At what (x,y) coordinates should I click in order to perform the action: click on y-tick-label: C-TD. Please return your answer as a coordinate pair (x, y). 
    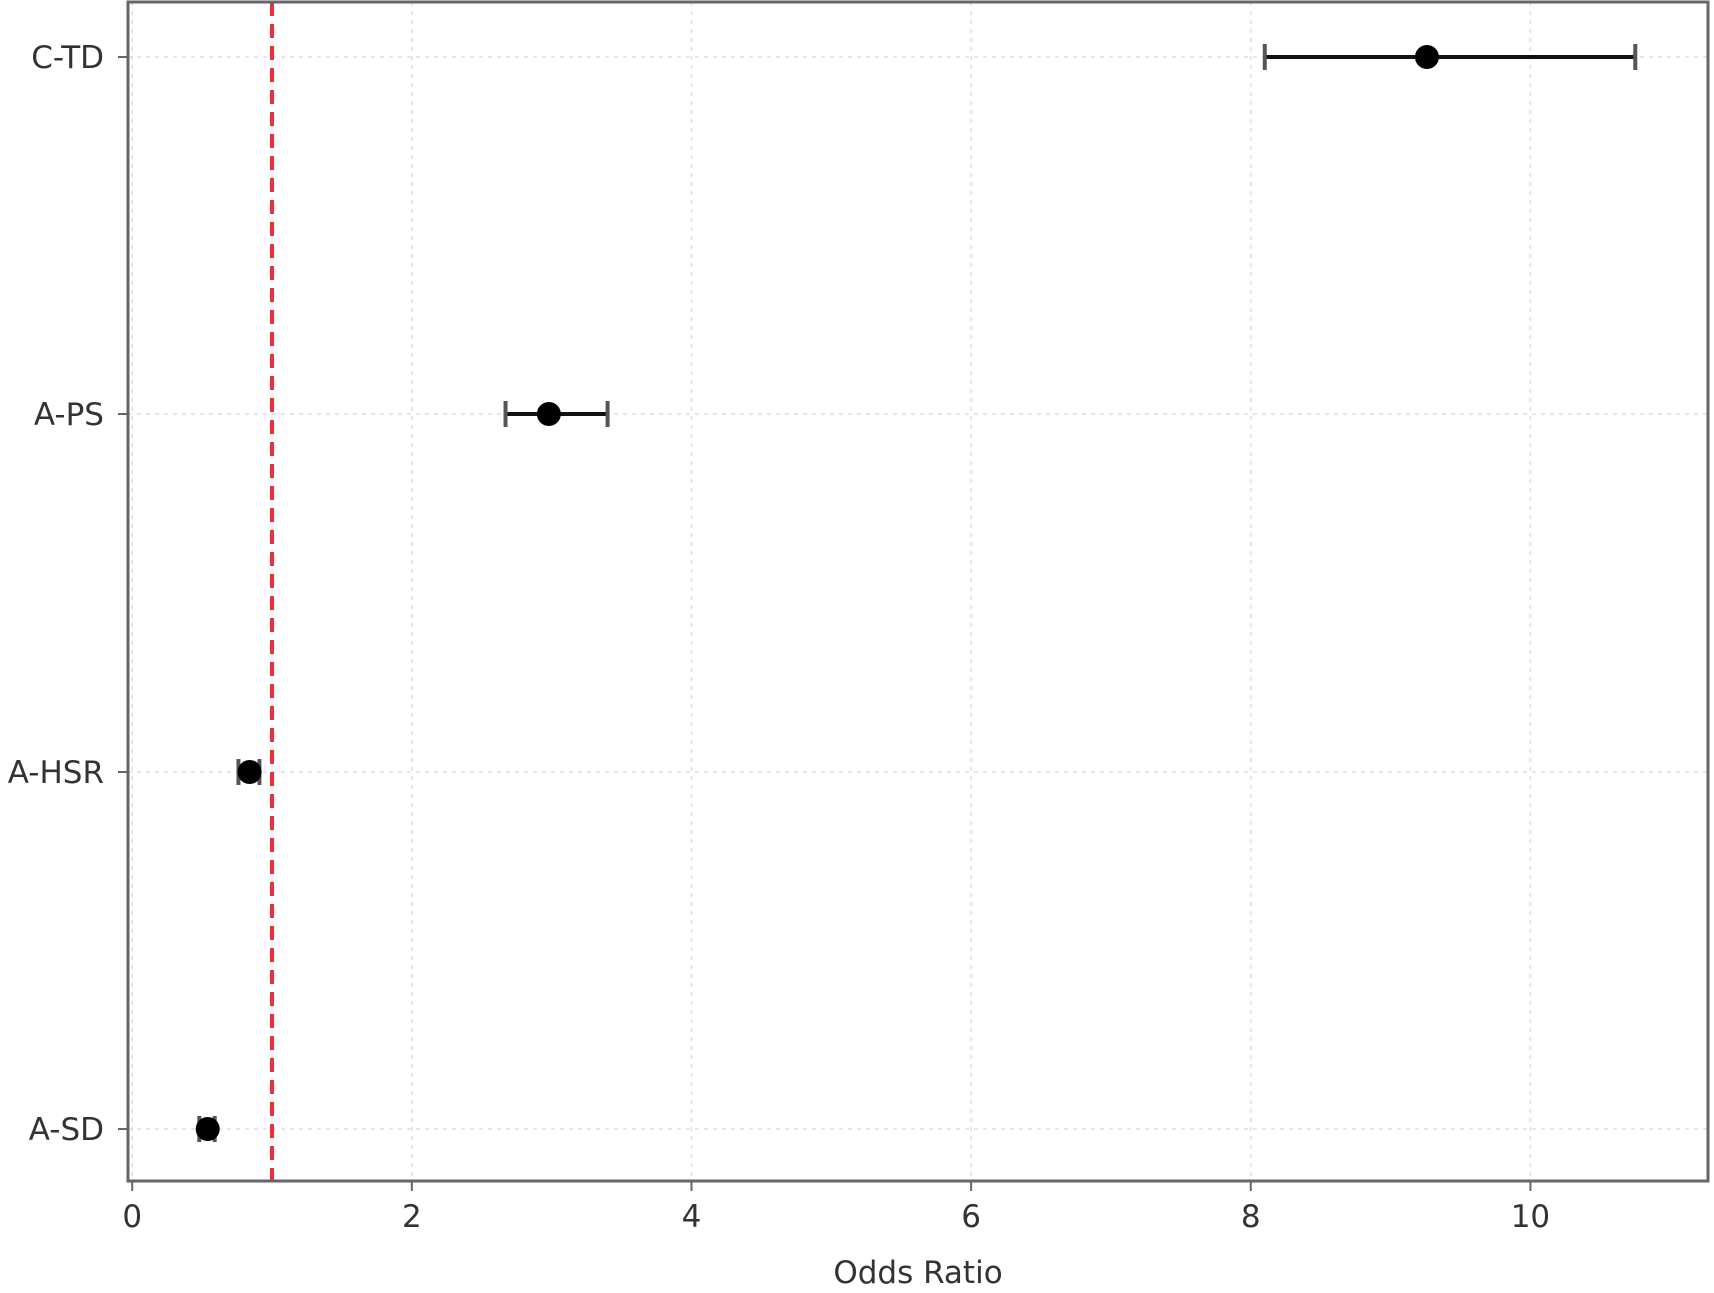
    Looking at the image, I should click on (67, 58).